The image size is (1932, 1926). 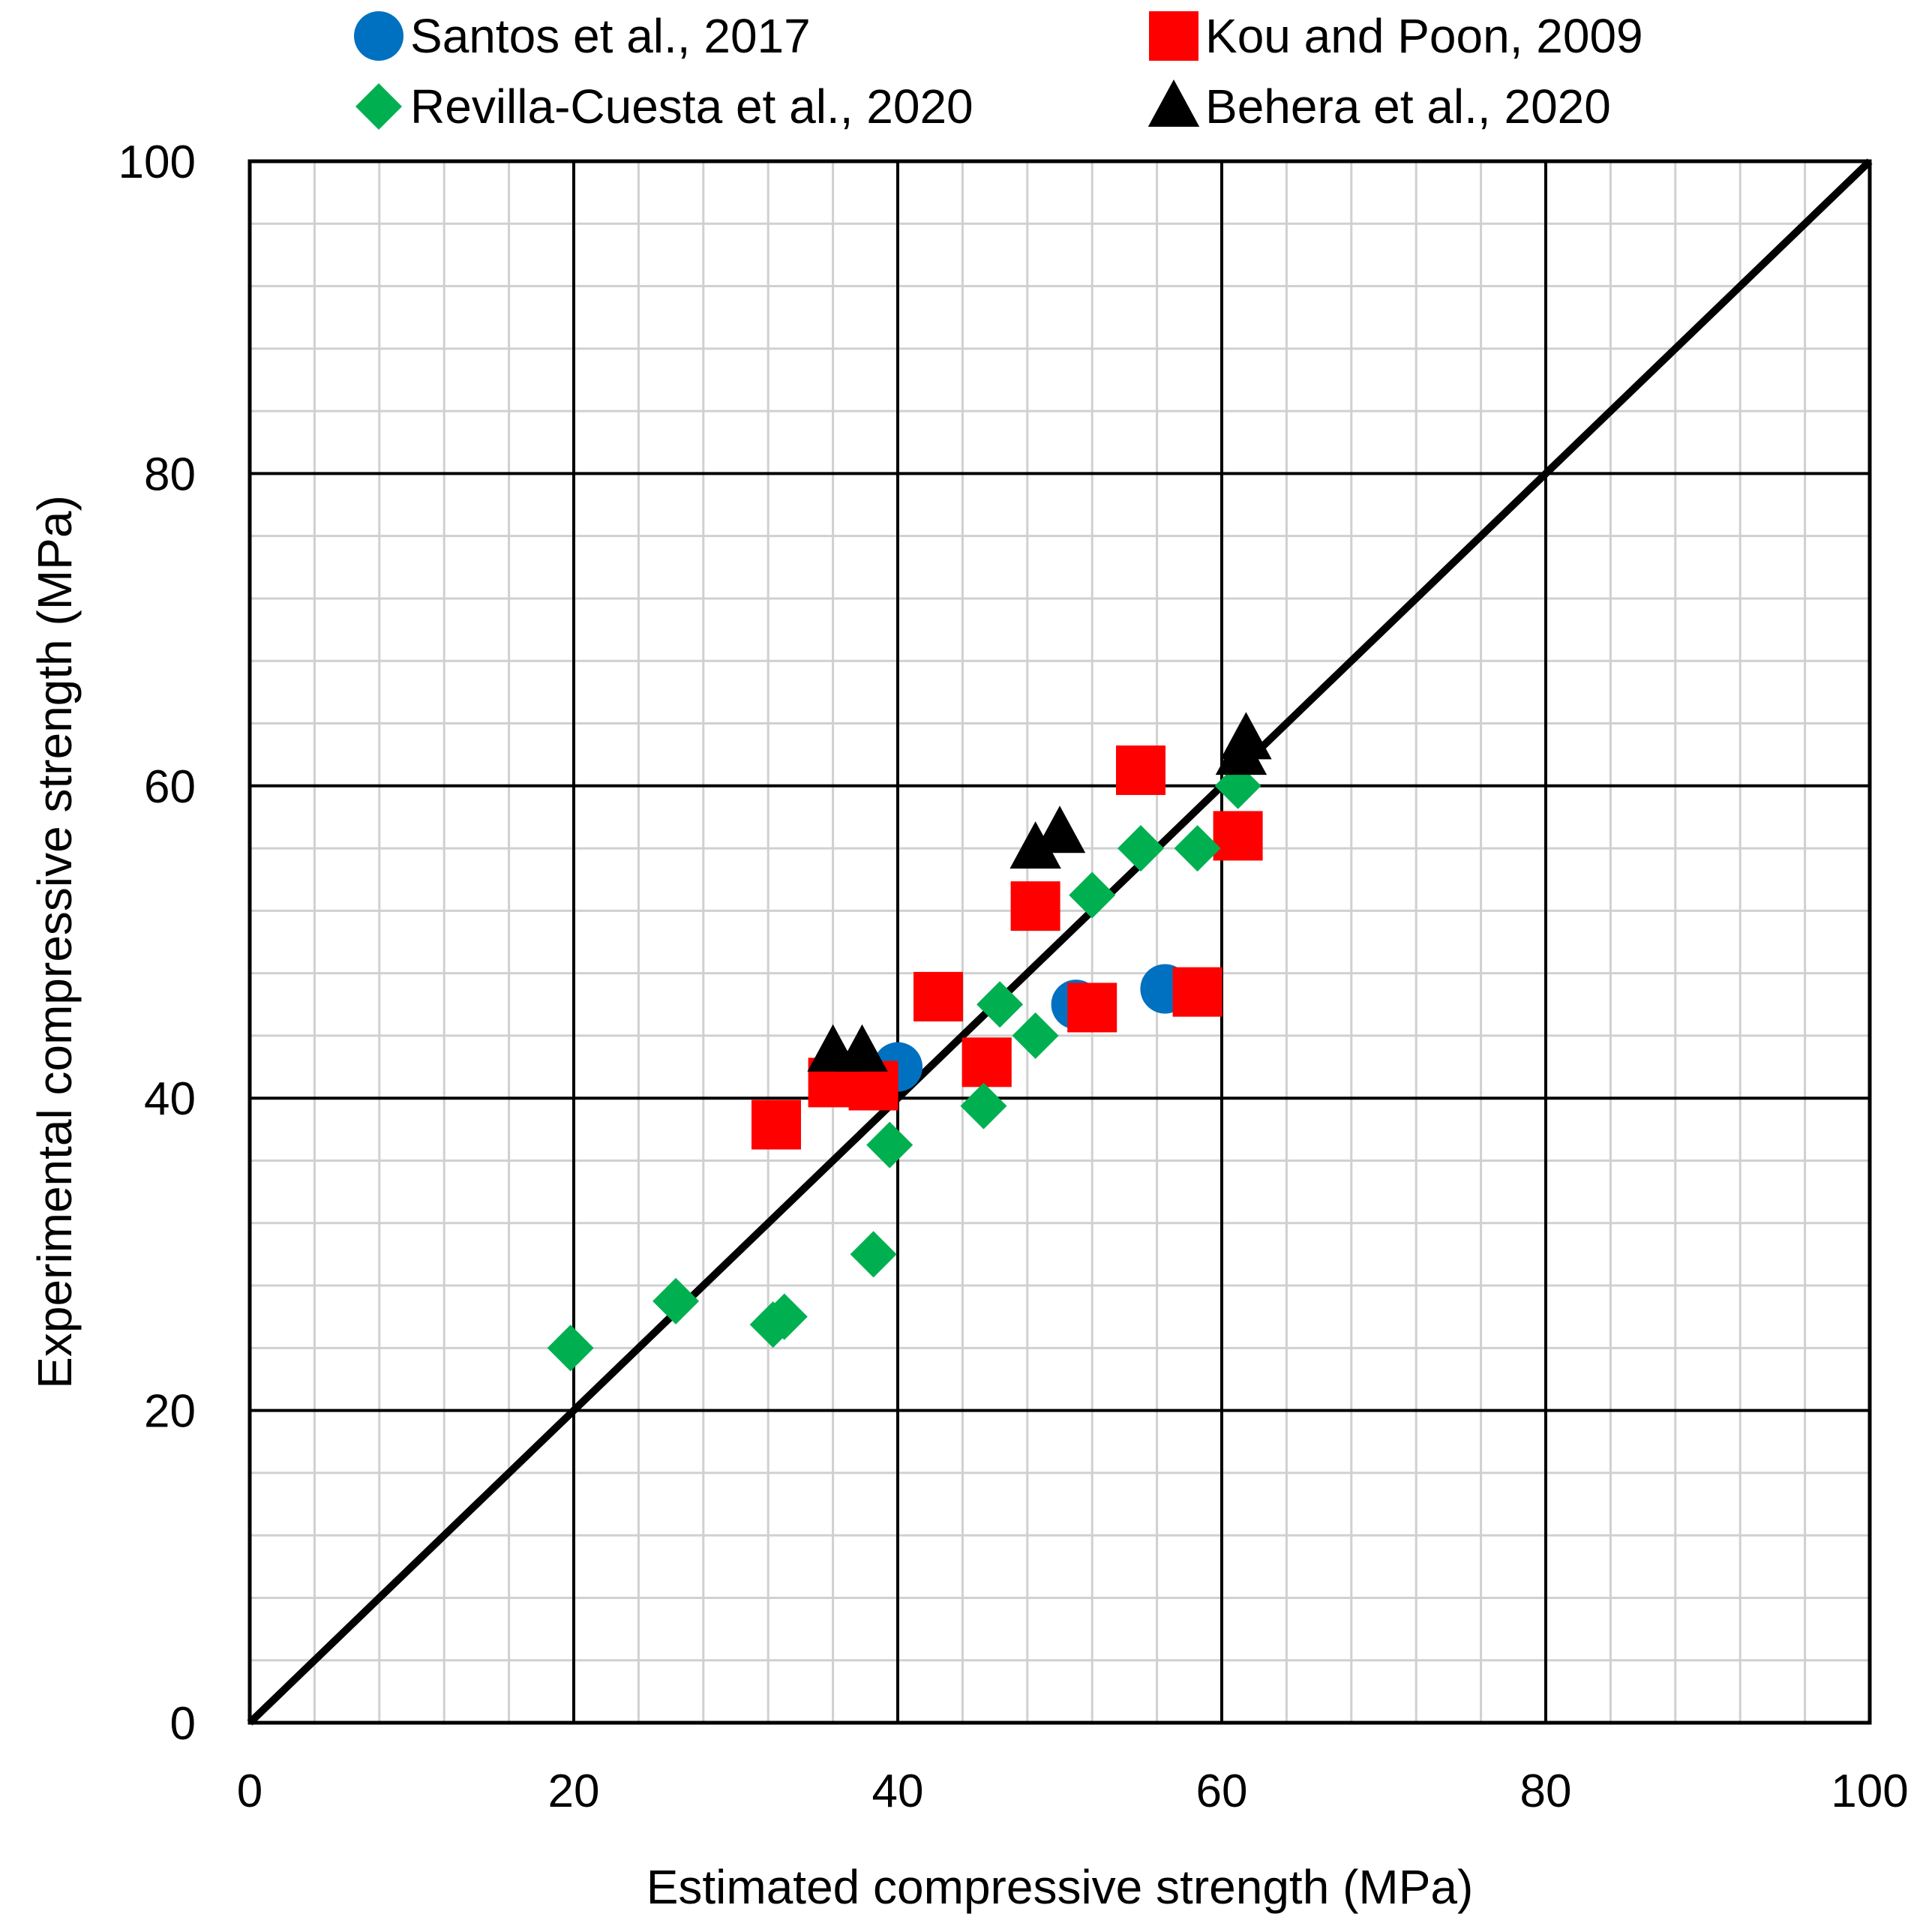 What do you see at coordinates (1060, 1887) in the screenshot?
I see `x-axis-title: Estimated compressive strength (MPa)` at bounding box center [1060, 1887].